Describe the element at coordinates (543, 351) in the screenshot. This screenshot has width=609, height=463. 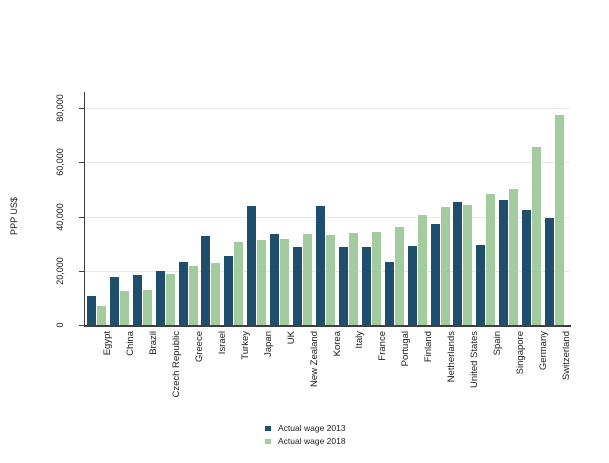
I see `x-label-germany: Germany` at that location.